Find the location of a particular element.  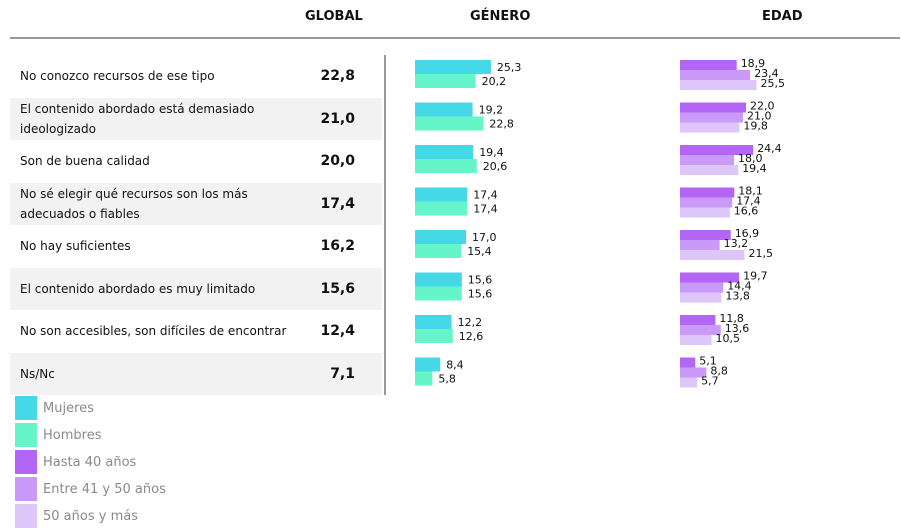

column-header: GÉNERO is located at coordinates (500, 16).